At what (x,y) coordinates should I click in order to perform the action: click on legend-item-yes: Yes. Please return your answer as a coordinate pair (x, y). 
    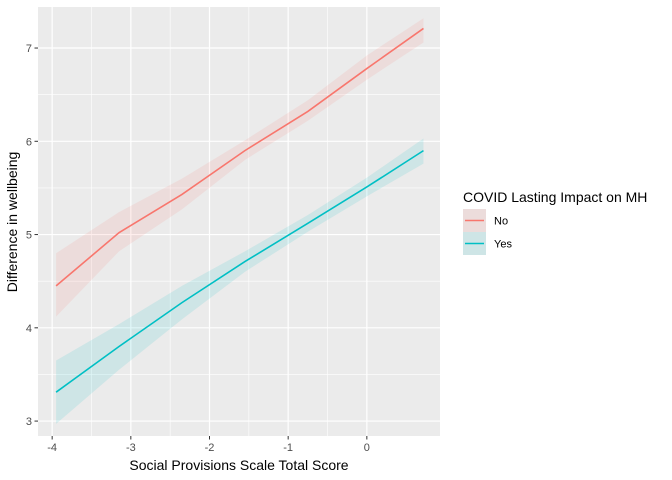
    Looking at the image, I should click on (487, 243).